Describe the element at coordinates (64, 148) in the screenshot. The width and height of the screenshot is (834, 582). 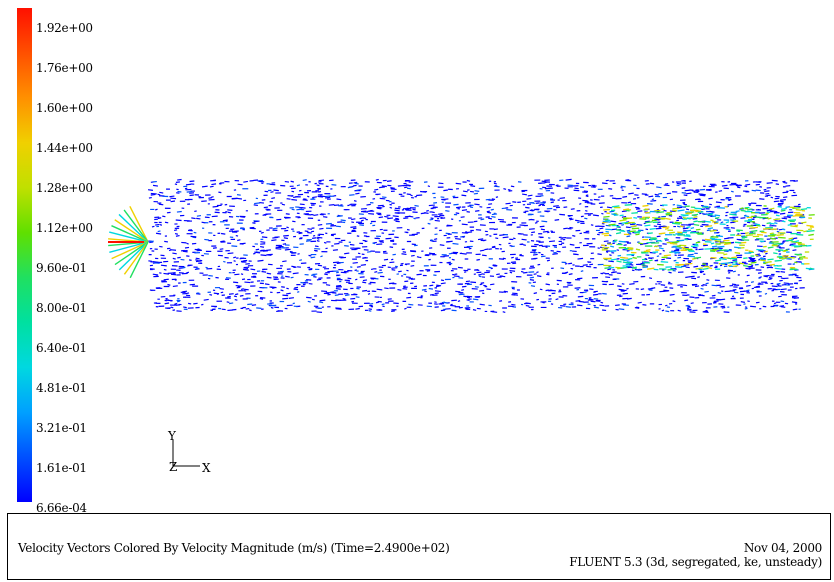
I see `colorbar-tick-label: 1.44e+00` at that location.